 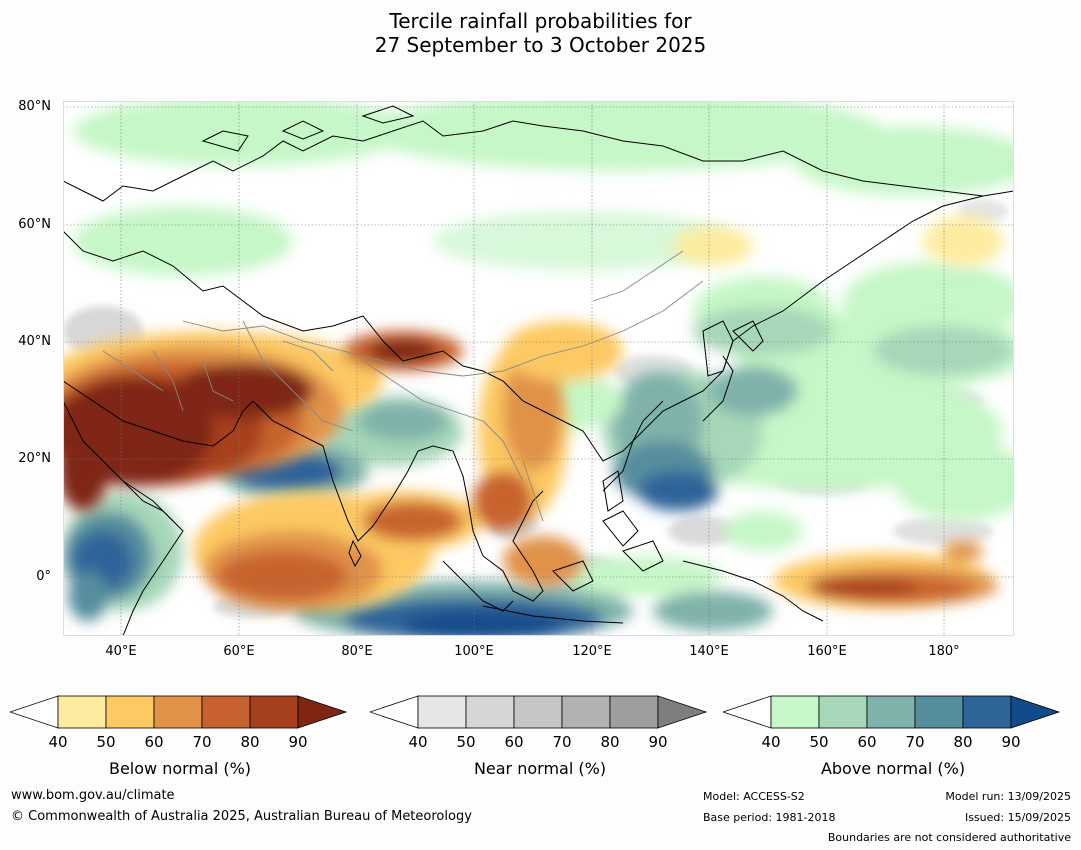 I want to click on below-tick-80: 80, so click(x=250, y=742).